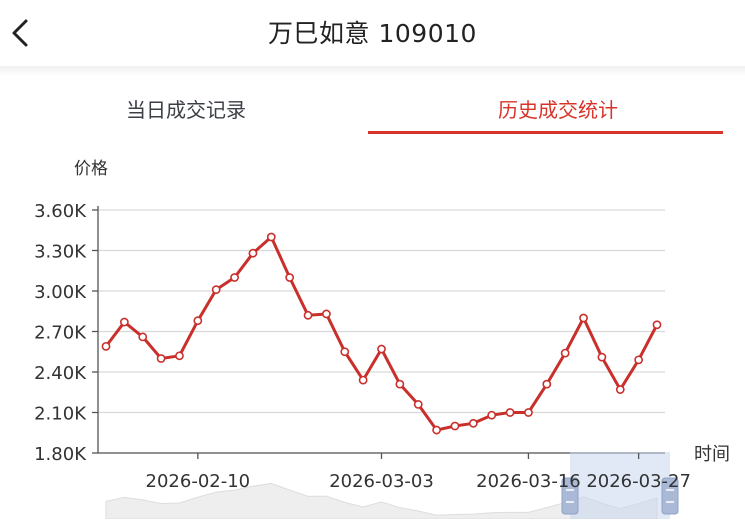 The height and width of the screenshot is (523, 745). Describe the element at coordinates (545, 132) in the screenshot. I see `active-tab-indicator` at that location.